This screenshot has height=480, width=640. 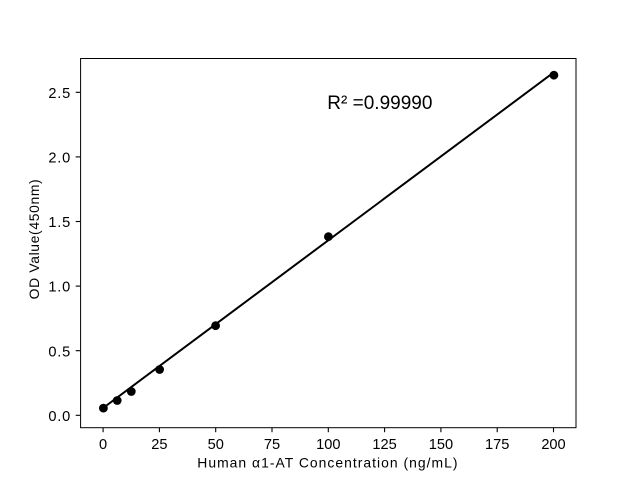 I want to click on svg-text: 150, so click(x=441, y=445).